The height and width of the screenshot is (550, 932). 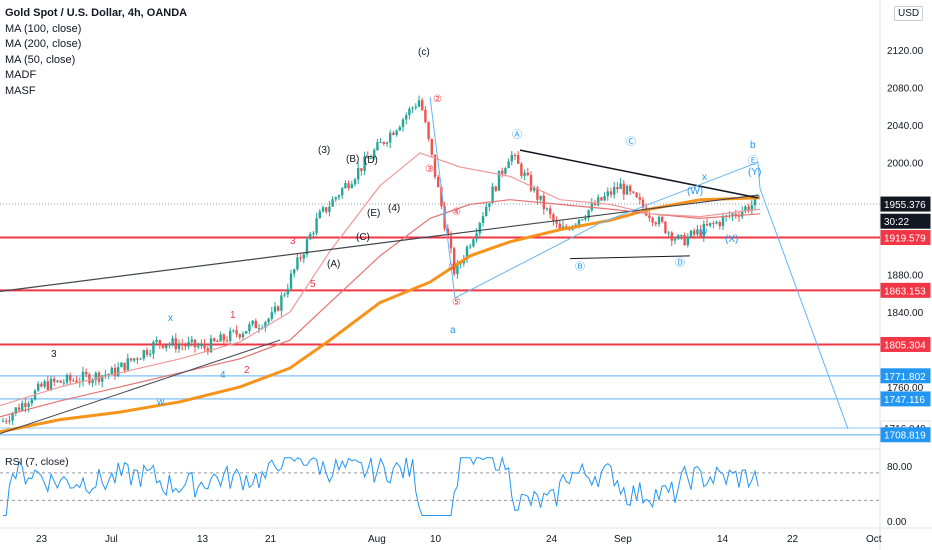 What do you see at coordinates (324, 150) in the screenshot?
I see `annotation-3-paren: (3)` at bounding box center [324, 150].